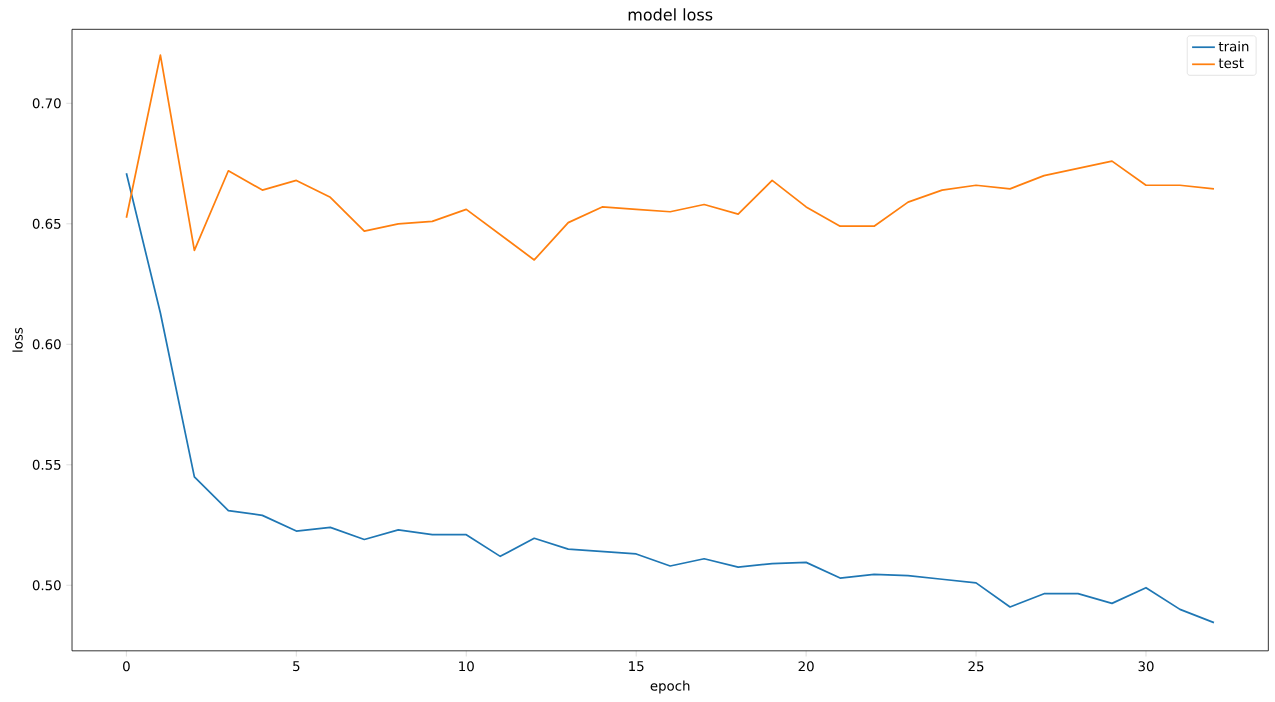 The height and width of the screenshot is (702, 1275). What do you see at coordinates (46, 465) in the screenshot?
I see `y-tick-label: 0.55` at bounding box center [46, 465].